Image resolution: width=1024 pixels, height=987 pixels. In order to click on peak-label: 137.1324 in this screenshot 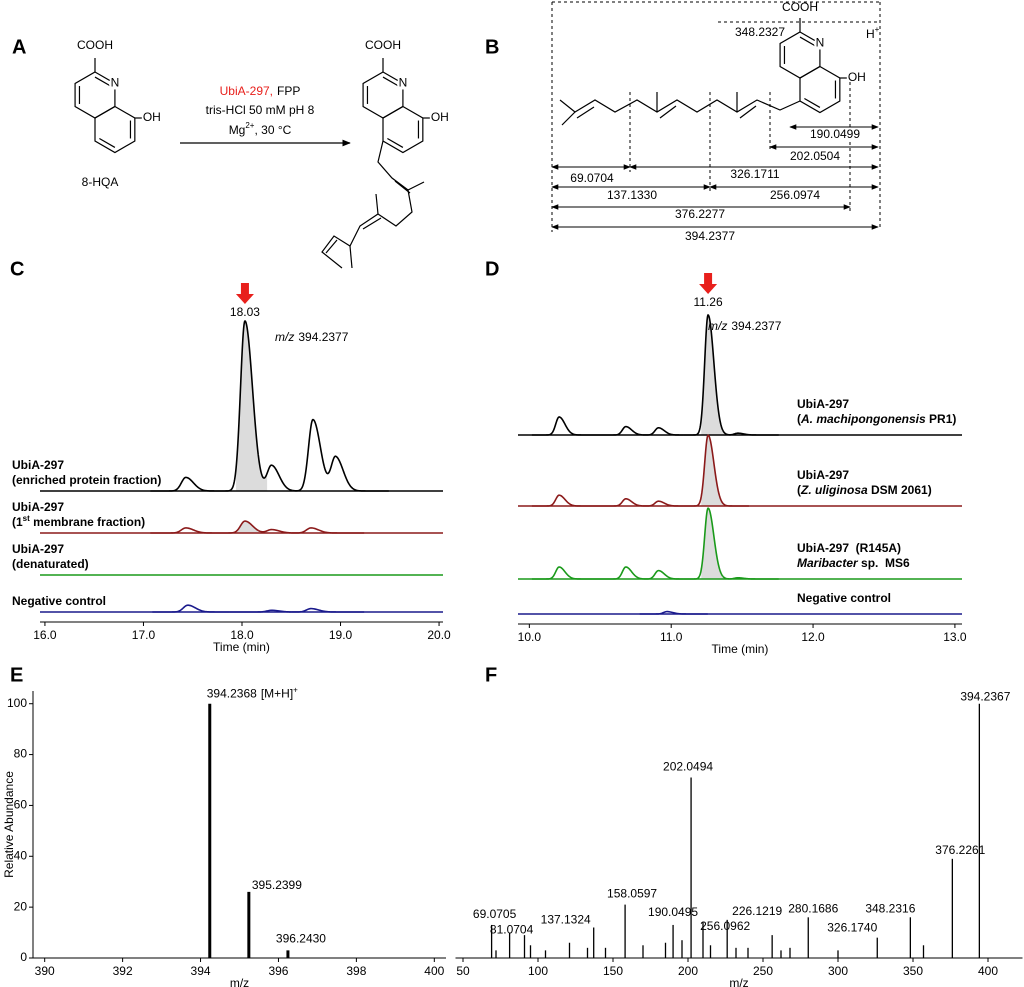, I will do `click(566, 920)`.